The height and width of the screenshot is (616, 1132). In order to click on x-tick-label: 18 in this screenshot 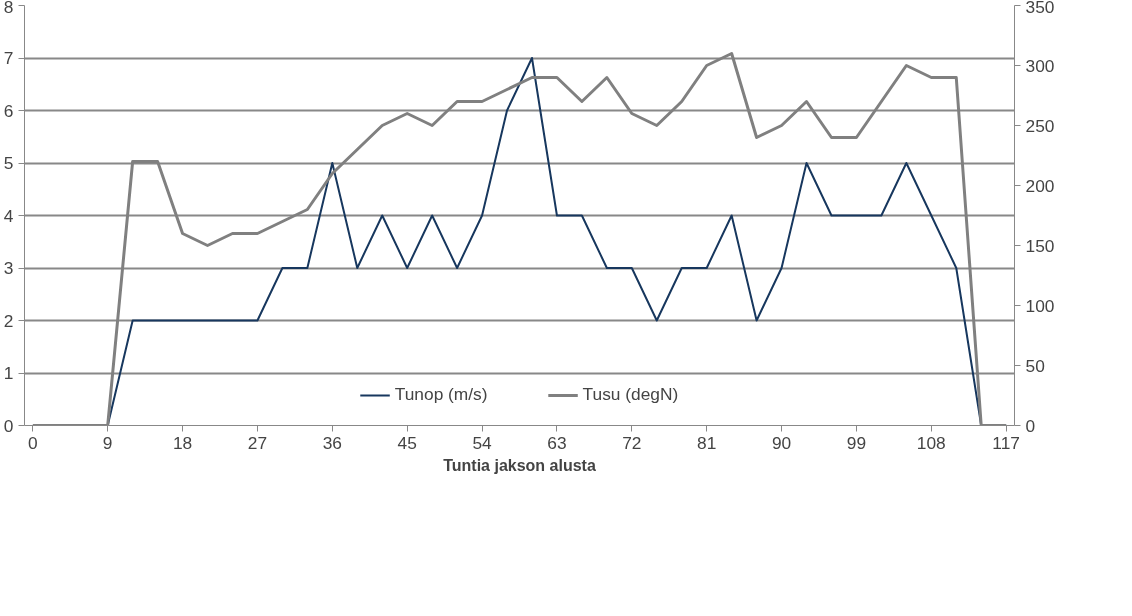, I will do `click(182, 442)`.